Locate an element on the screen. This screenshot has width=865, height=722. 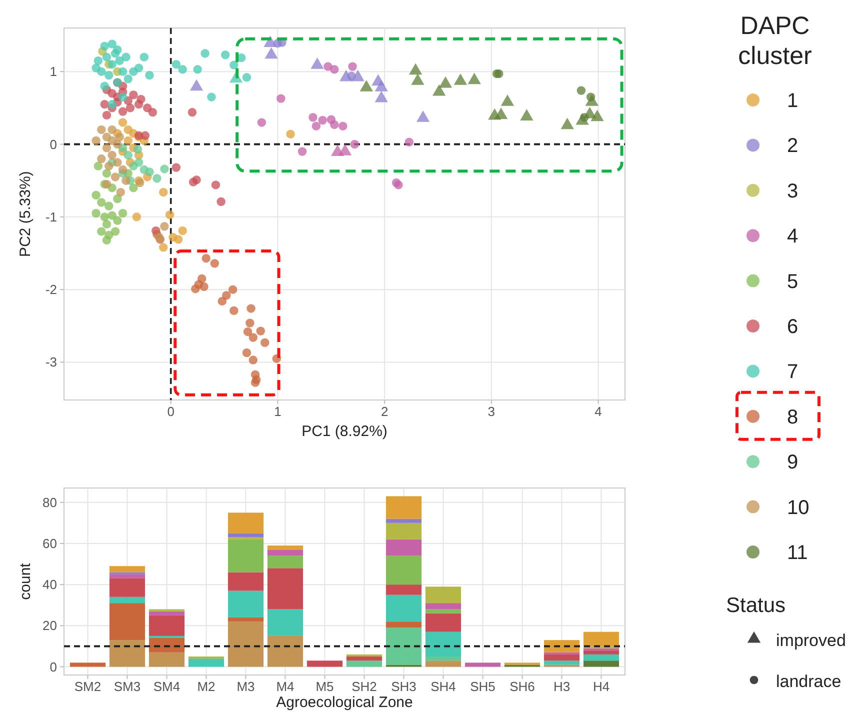
text: Status is located at coordinates (756, 605).